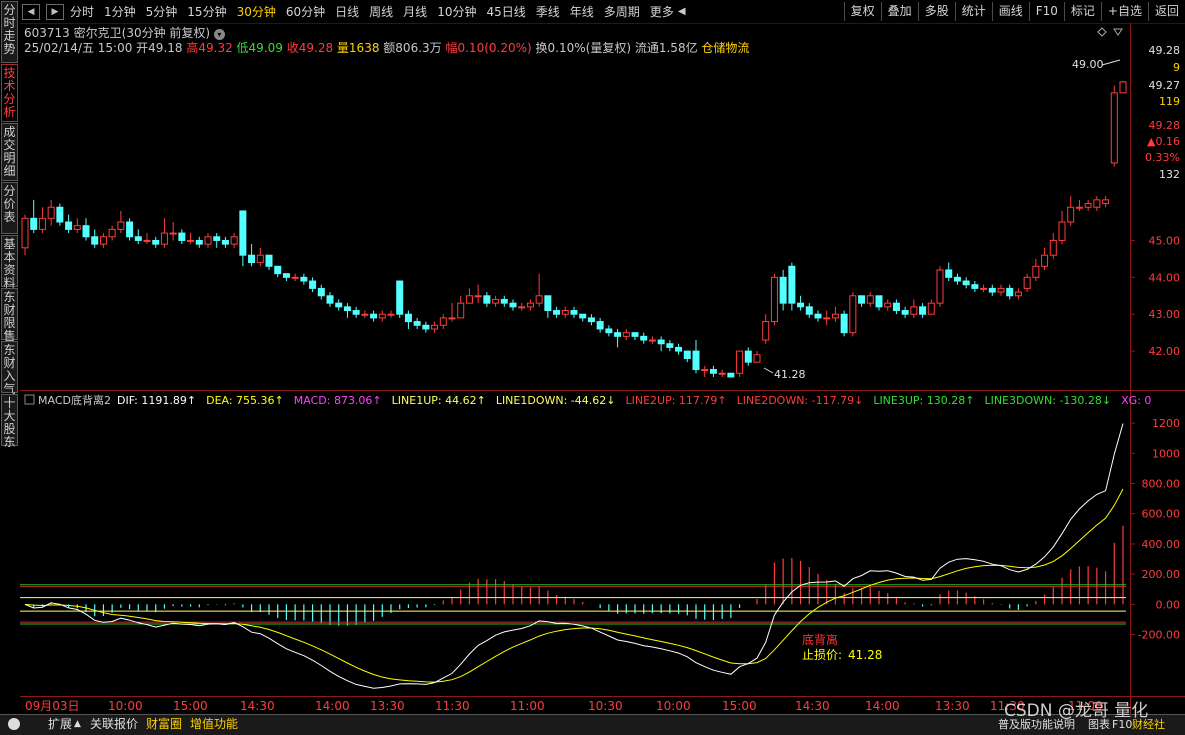 This screenshot has width=1185, height=735. I want to click on more-dropdown-icon: ◀, so click(681, 11).